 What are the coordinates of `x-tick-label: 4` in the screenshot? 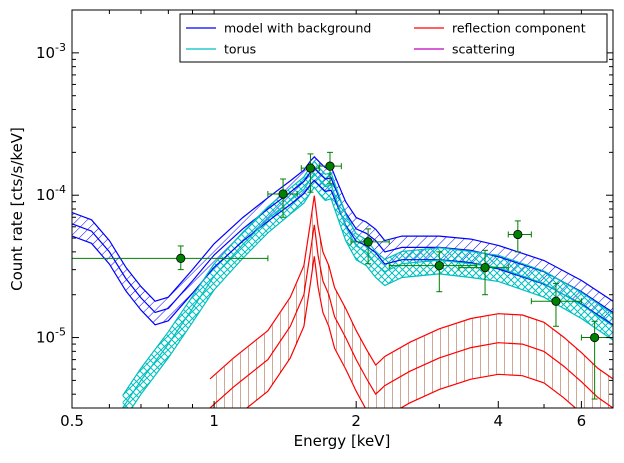 It's located at (499, 421).